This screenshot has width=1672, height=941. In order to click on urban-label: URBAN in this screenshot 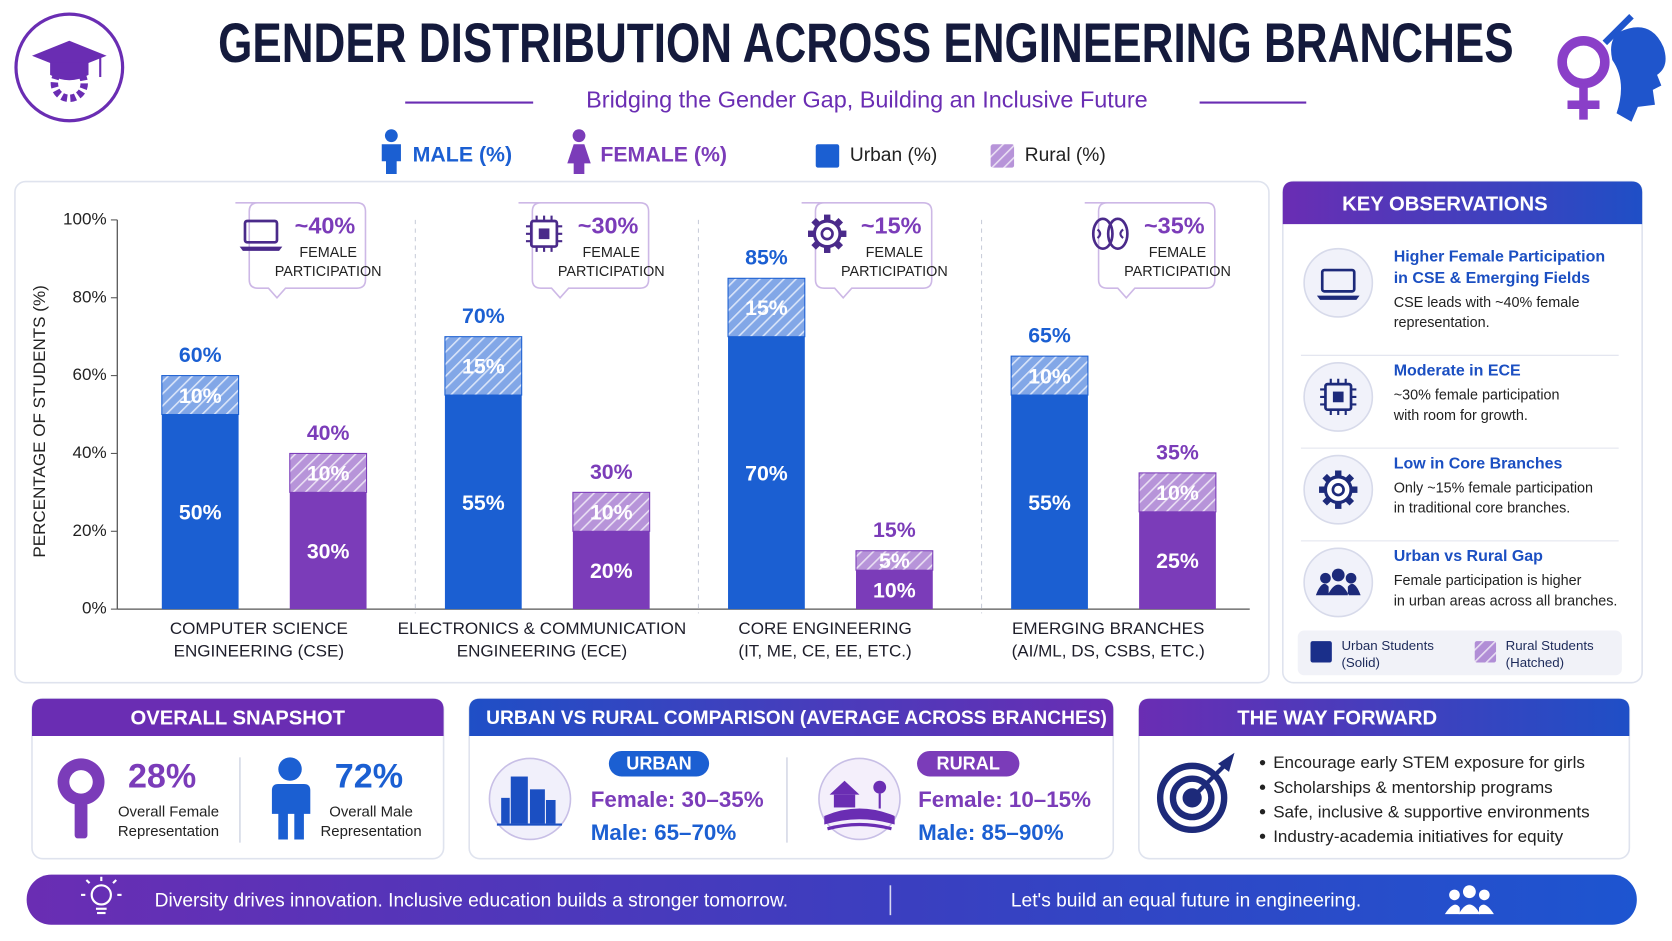, I will do `click(658, 764)`.